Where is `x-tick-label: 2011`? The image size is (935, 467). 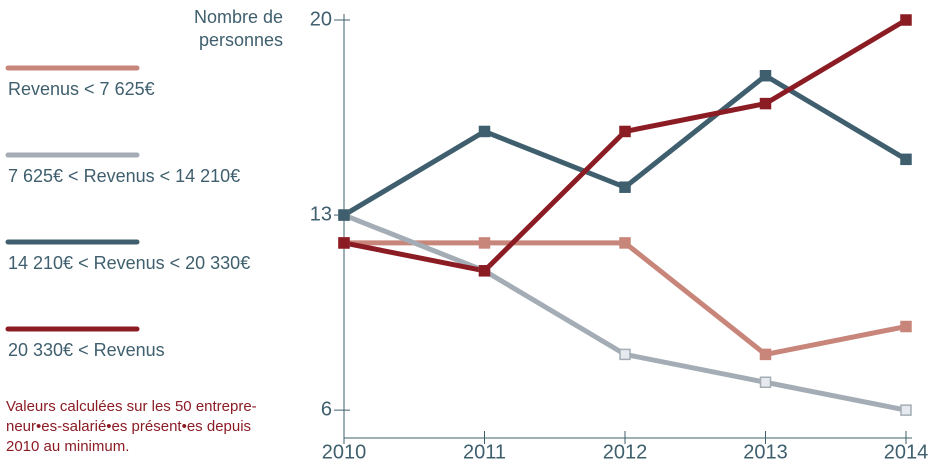
x-tick-label: 2011 is located at coordinates (484, 452).